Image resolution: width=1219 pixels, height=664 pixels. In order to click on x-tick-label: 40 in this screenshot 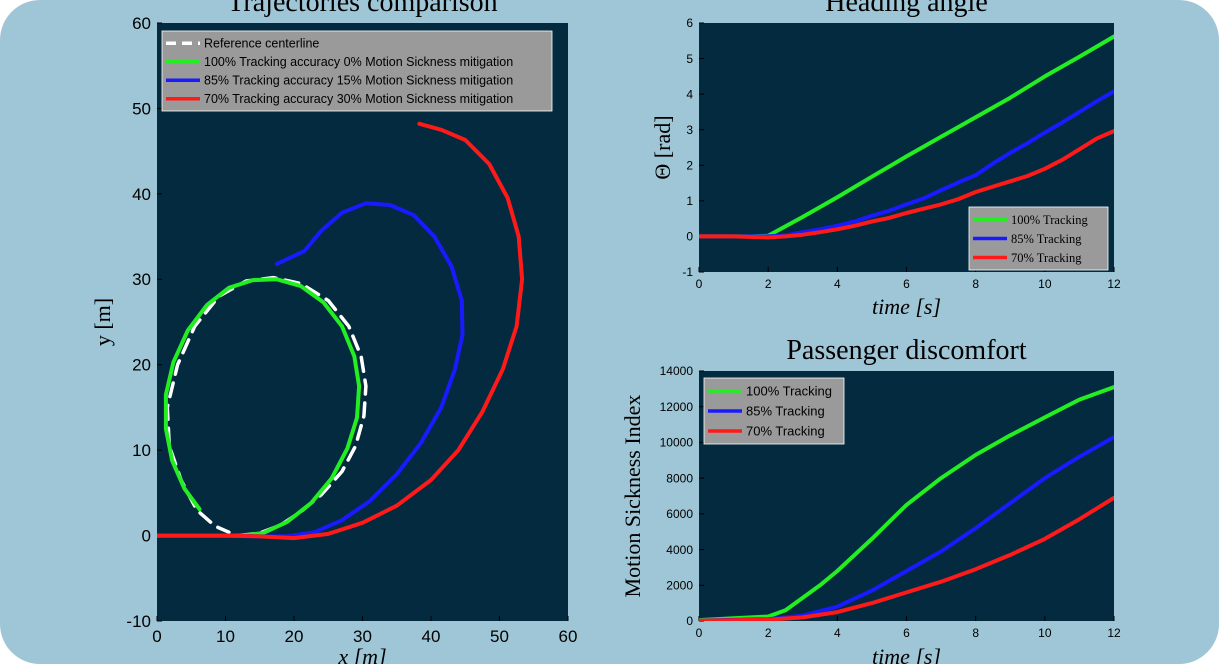, I will do `click(431, 636)`.